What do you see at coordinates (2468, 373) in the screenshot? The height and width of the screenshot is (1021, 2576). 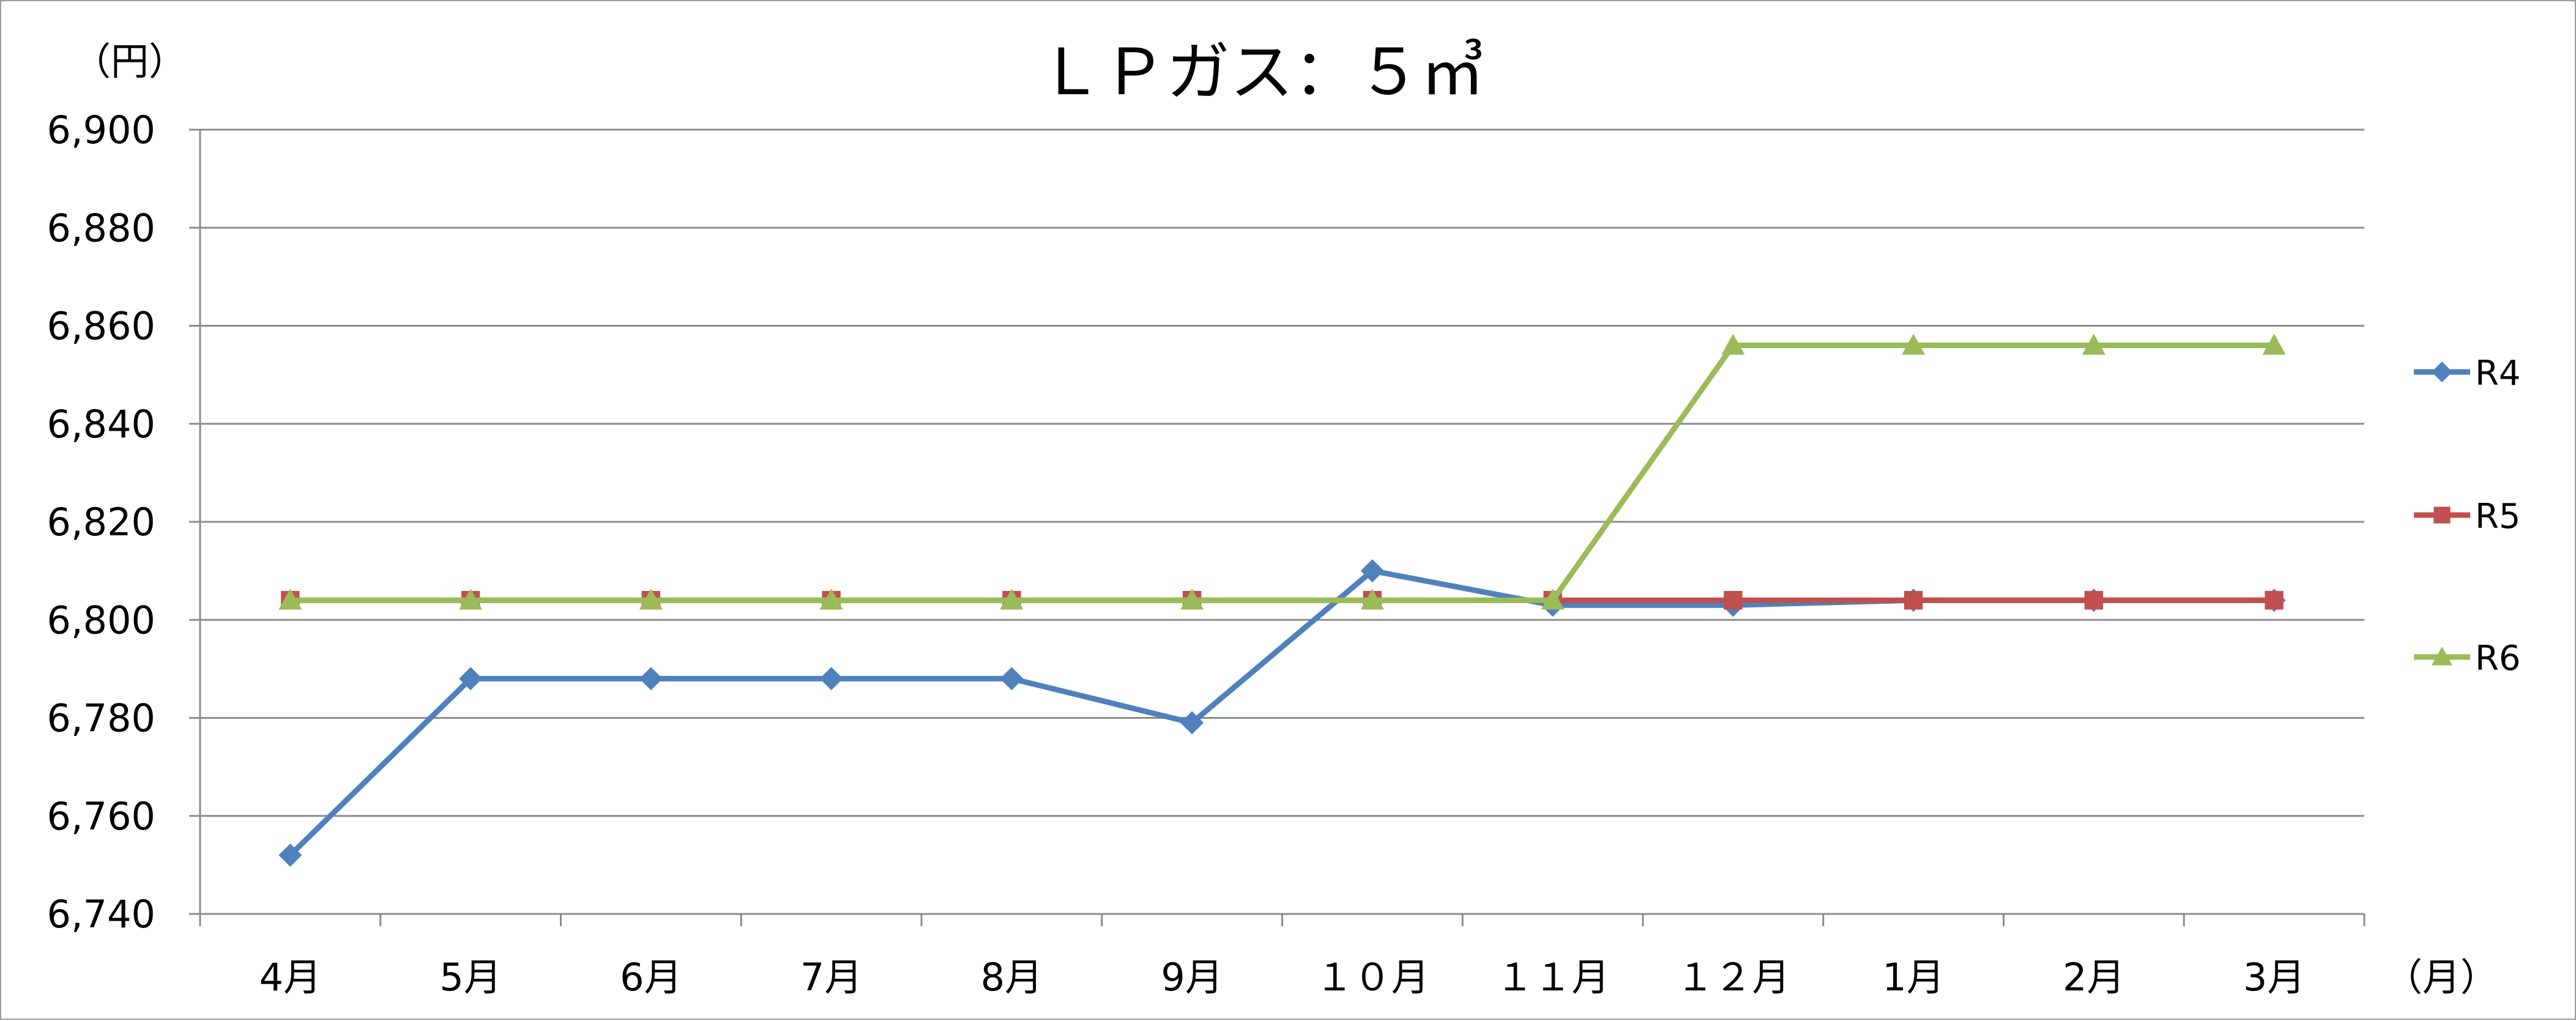 I see `legend-item-r4: R4` at bounding box center [2468, 373].